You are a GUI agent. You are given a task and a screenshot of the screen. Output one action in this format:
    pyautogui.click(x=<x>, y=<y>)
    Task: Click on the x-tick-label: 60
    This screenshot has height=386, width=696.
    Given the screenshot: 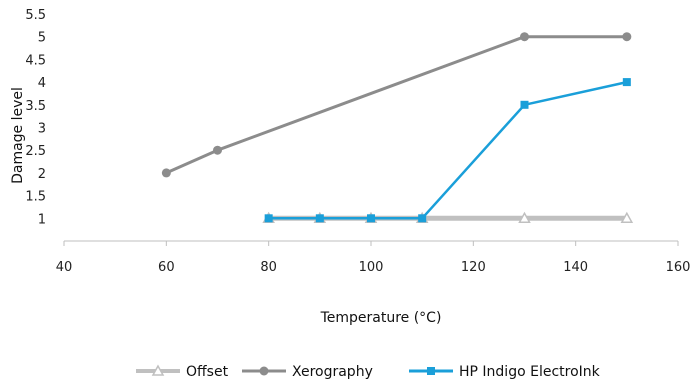 What is the action you would take?
    pyautogui.click(x=166, y=267)
    